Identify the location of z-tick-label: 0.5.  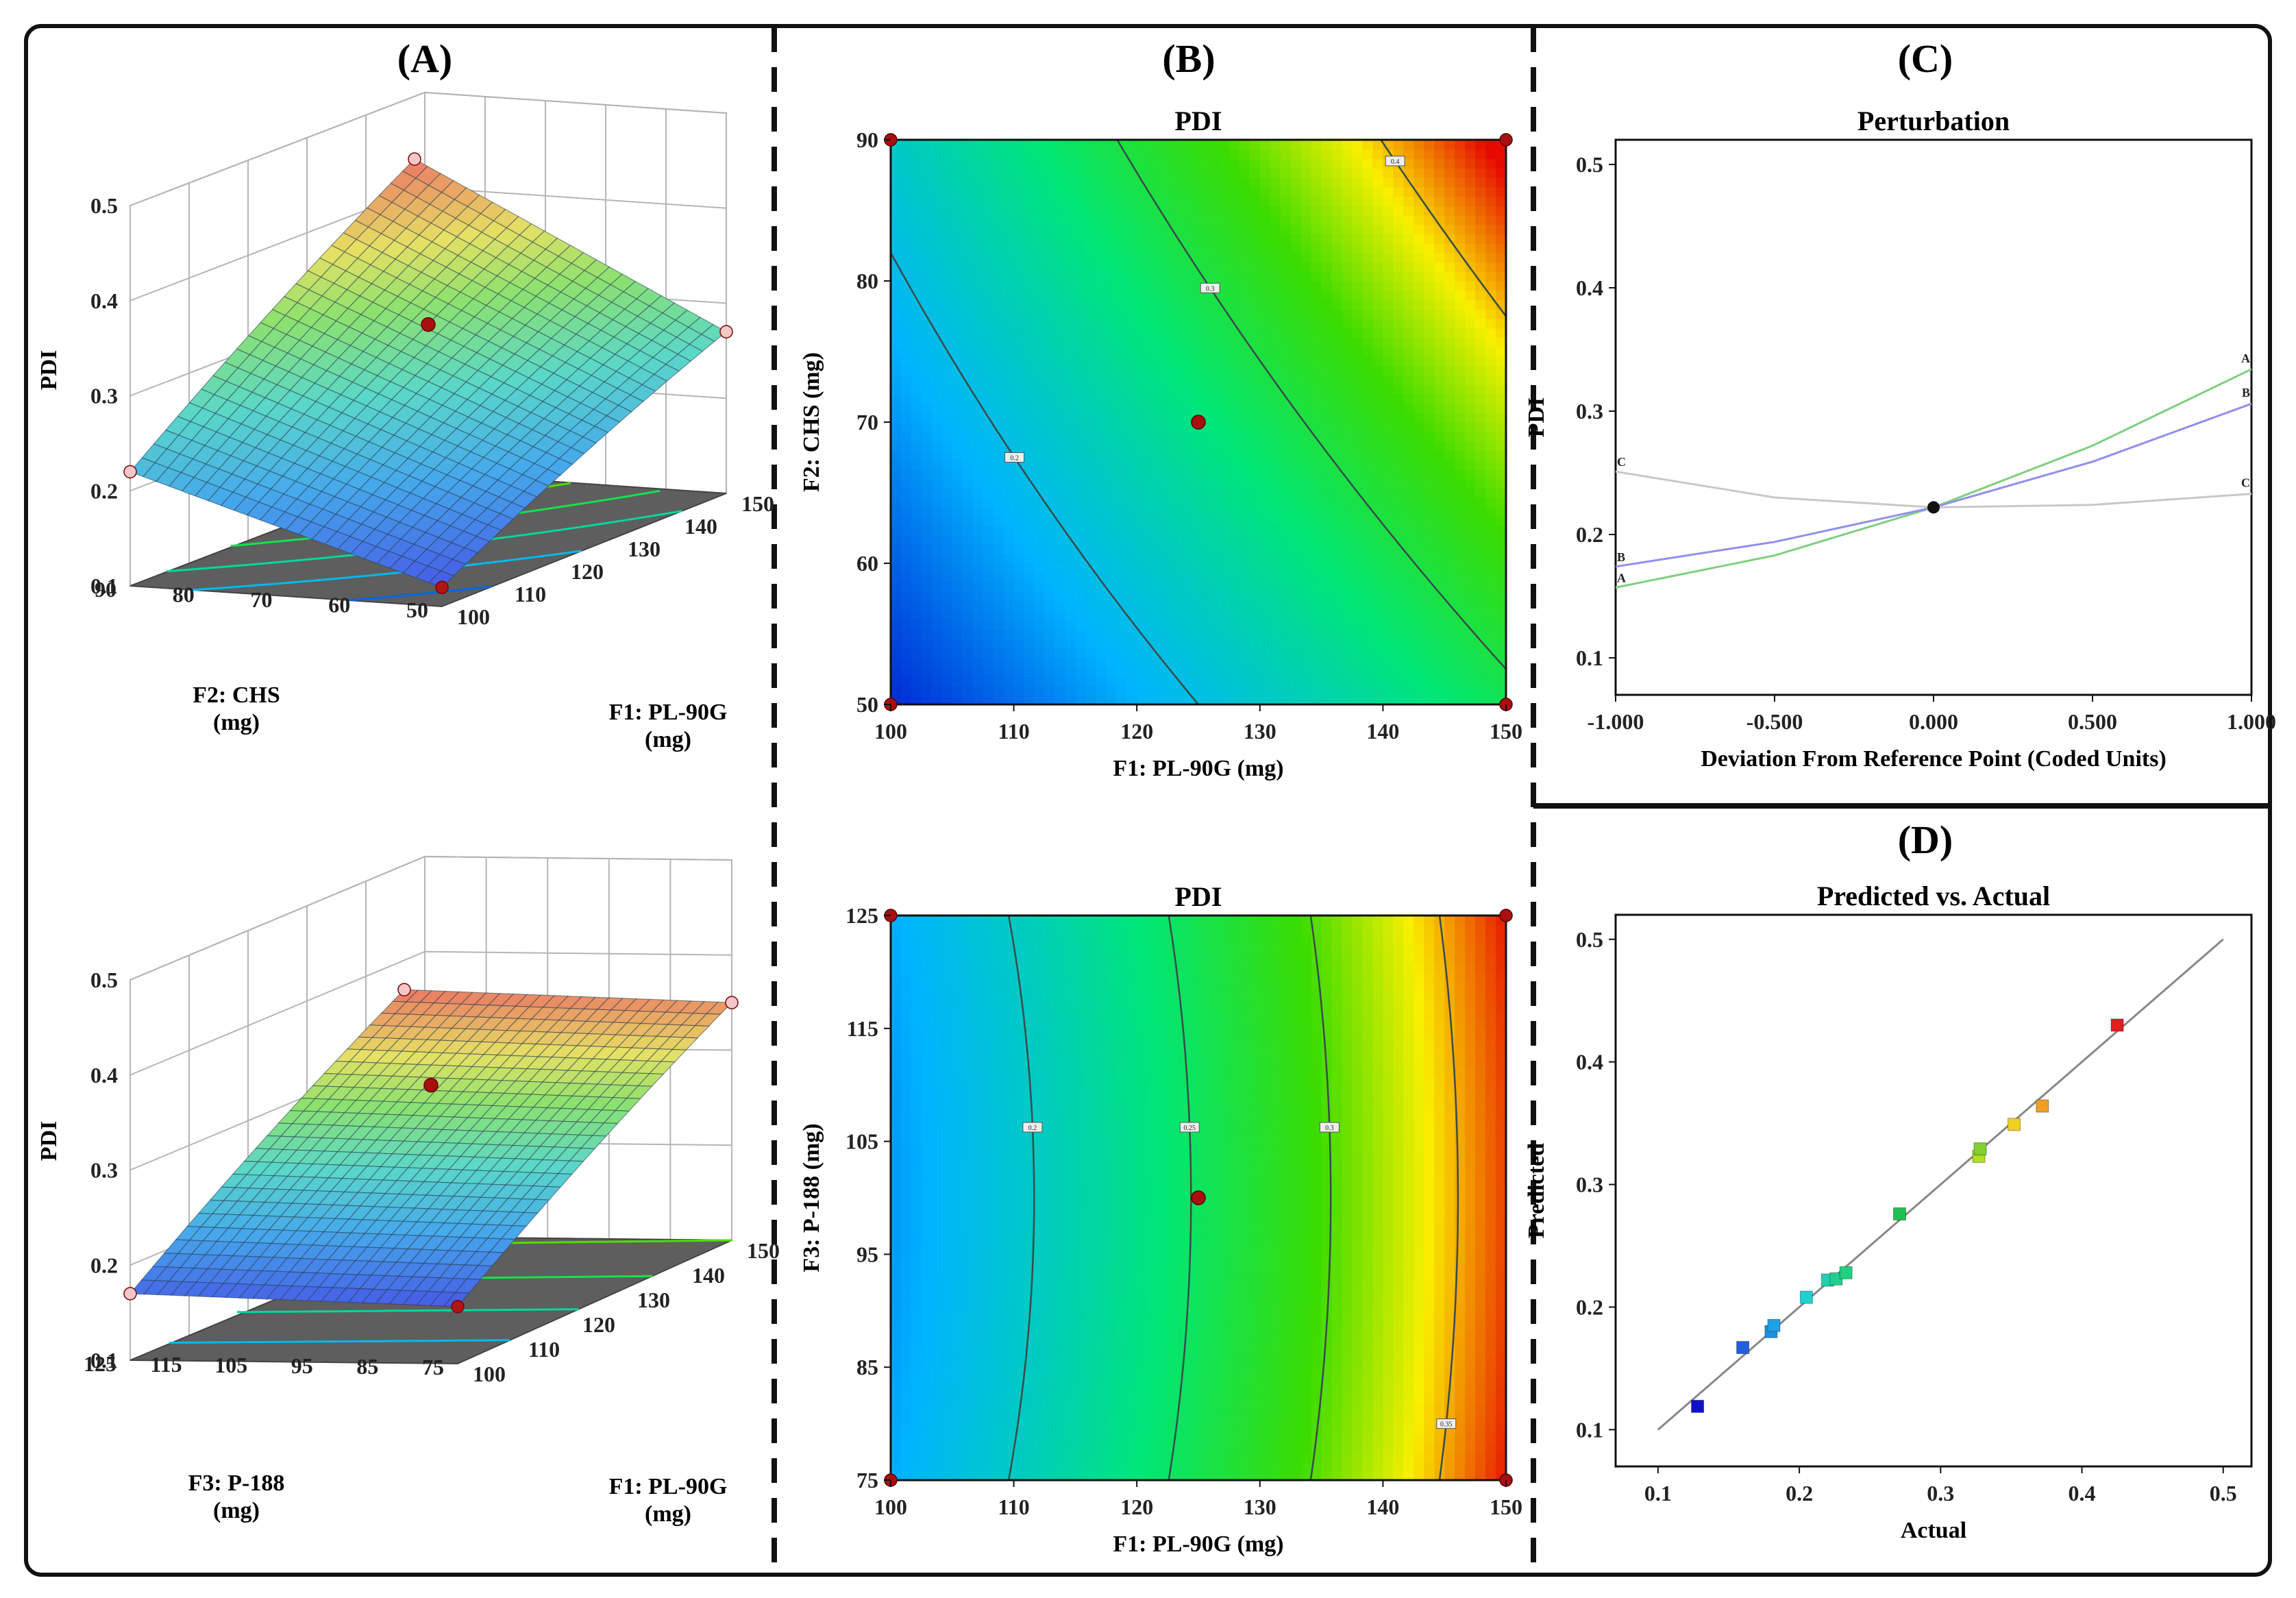
(104, 980).